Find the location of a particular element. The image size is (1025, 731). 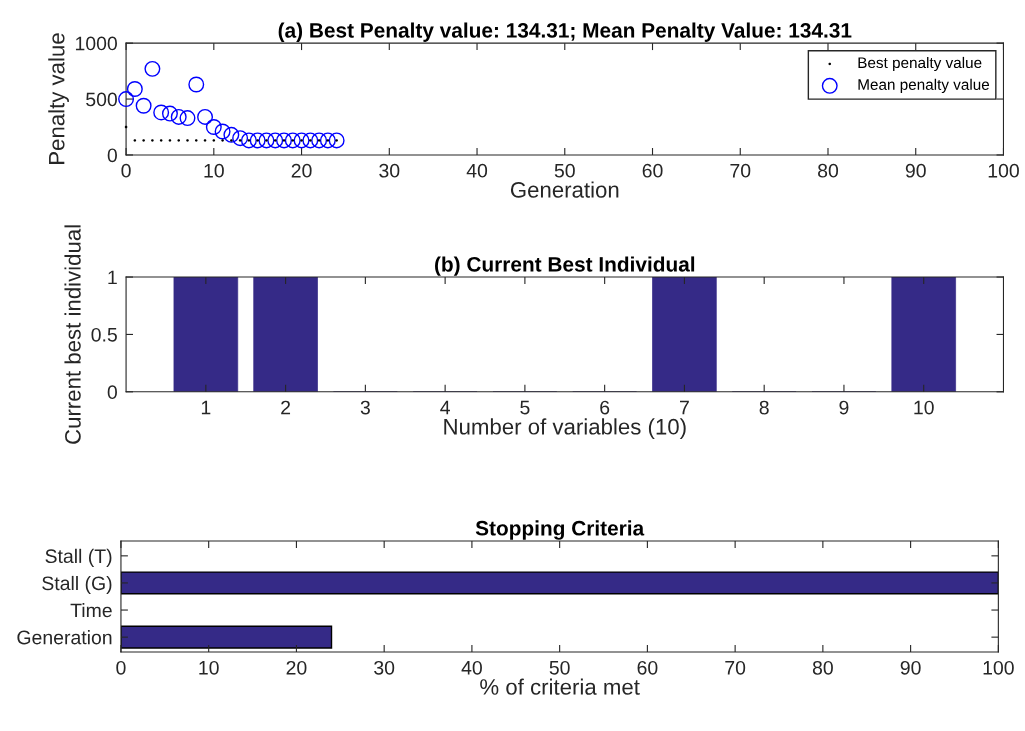

x-tick-label: 0 is located at coordinates (126, 170).